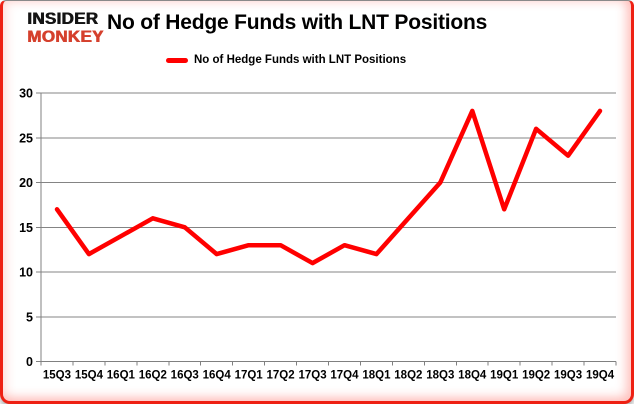 This screenshot has width=634, height=404. I want to click on x-tick-label: 17Q4, so click(344, 376).